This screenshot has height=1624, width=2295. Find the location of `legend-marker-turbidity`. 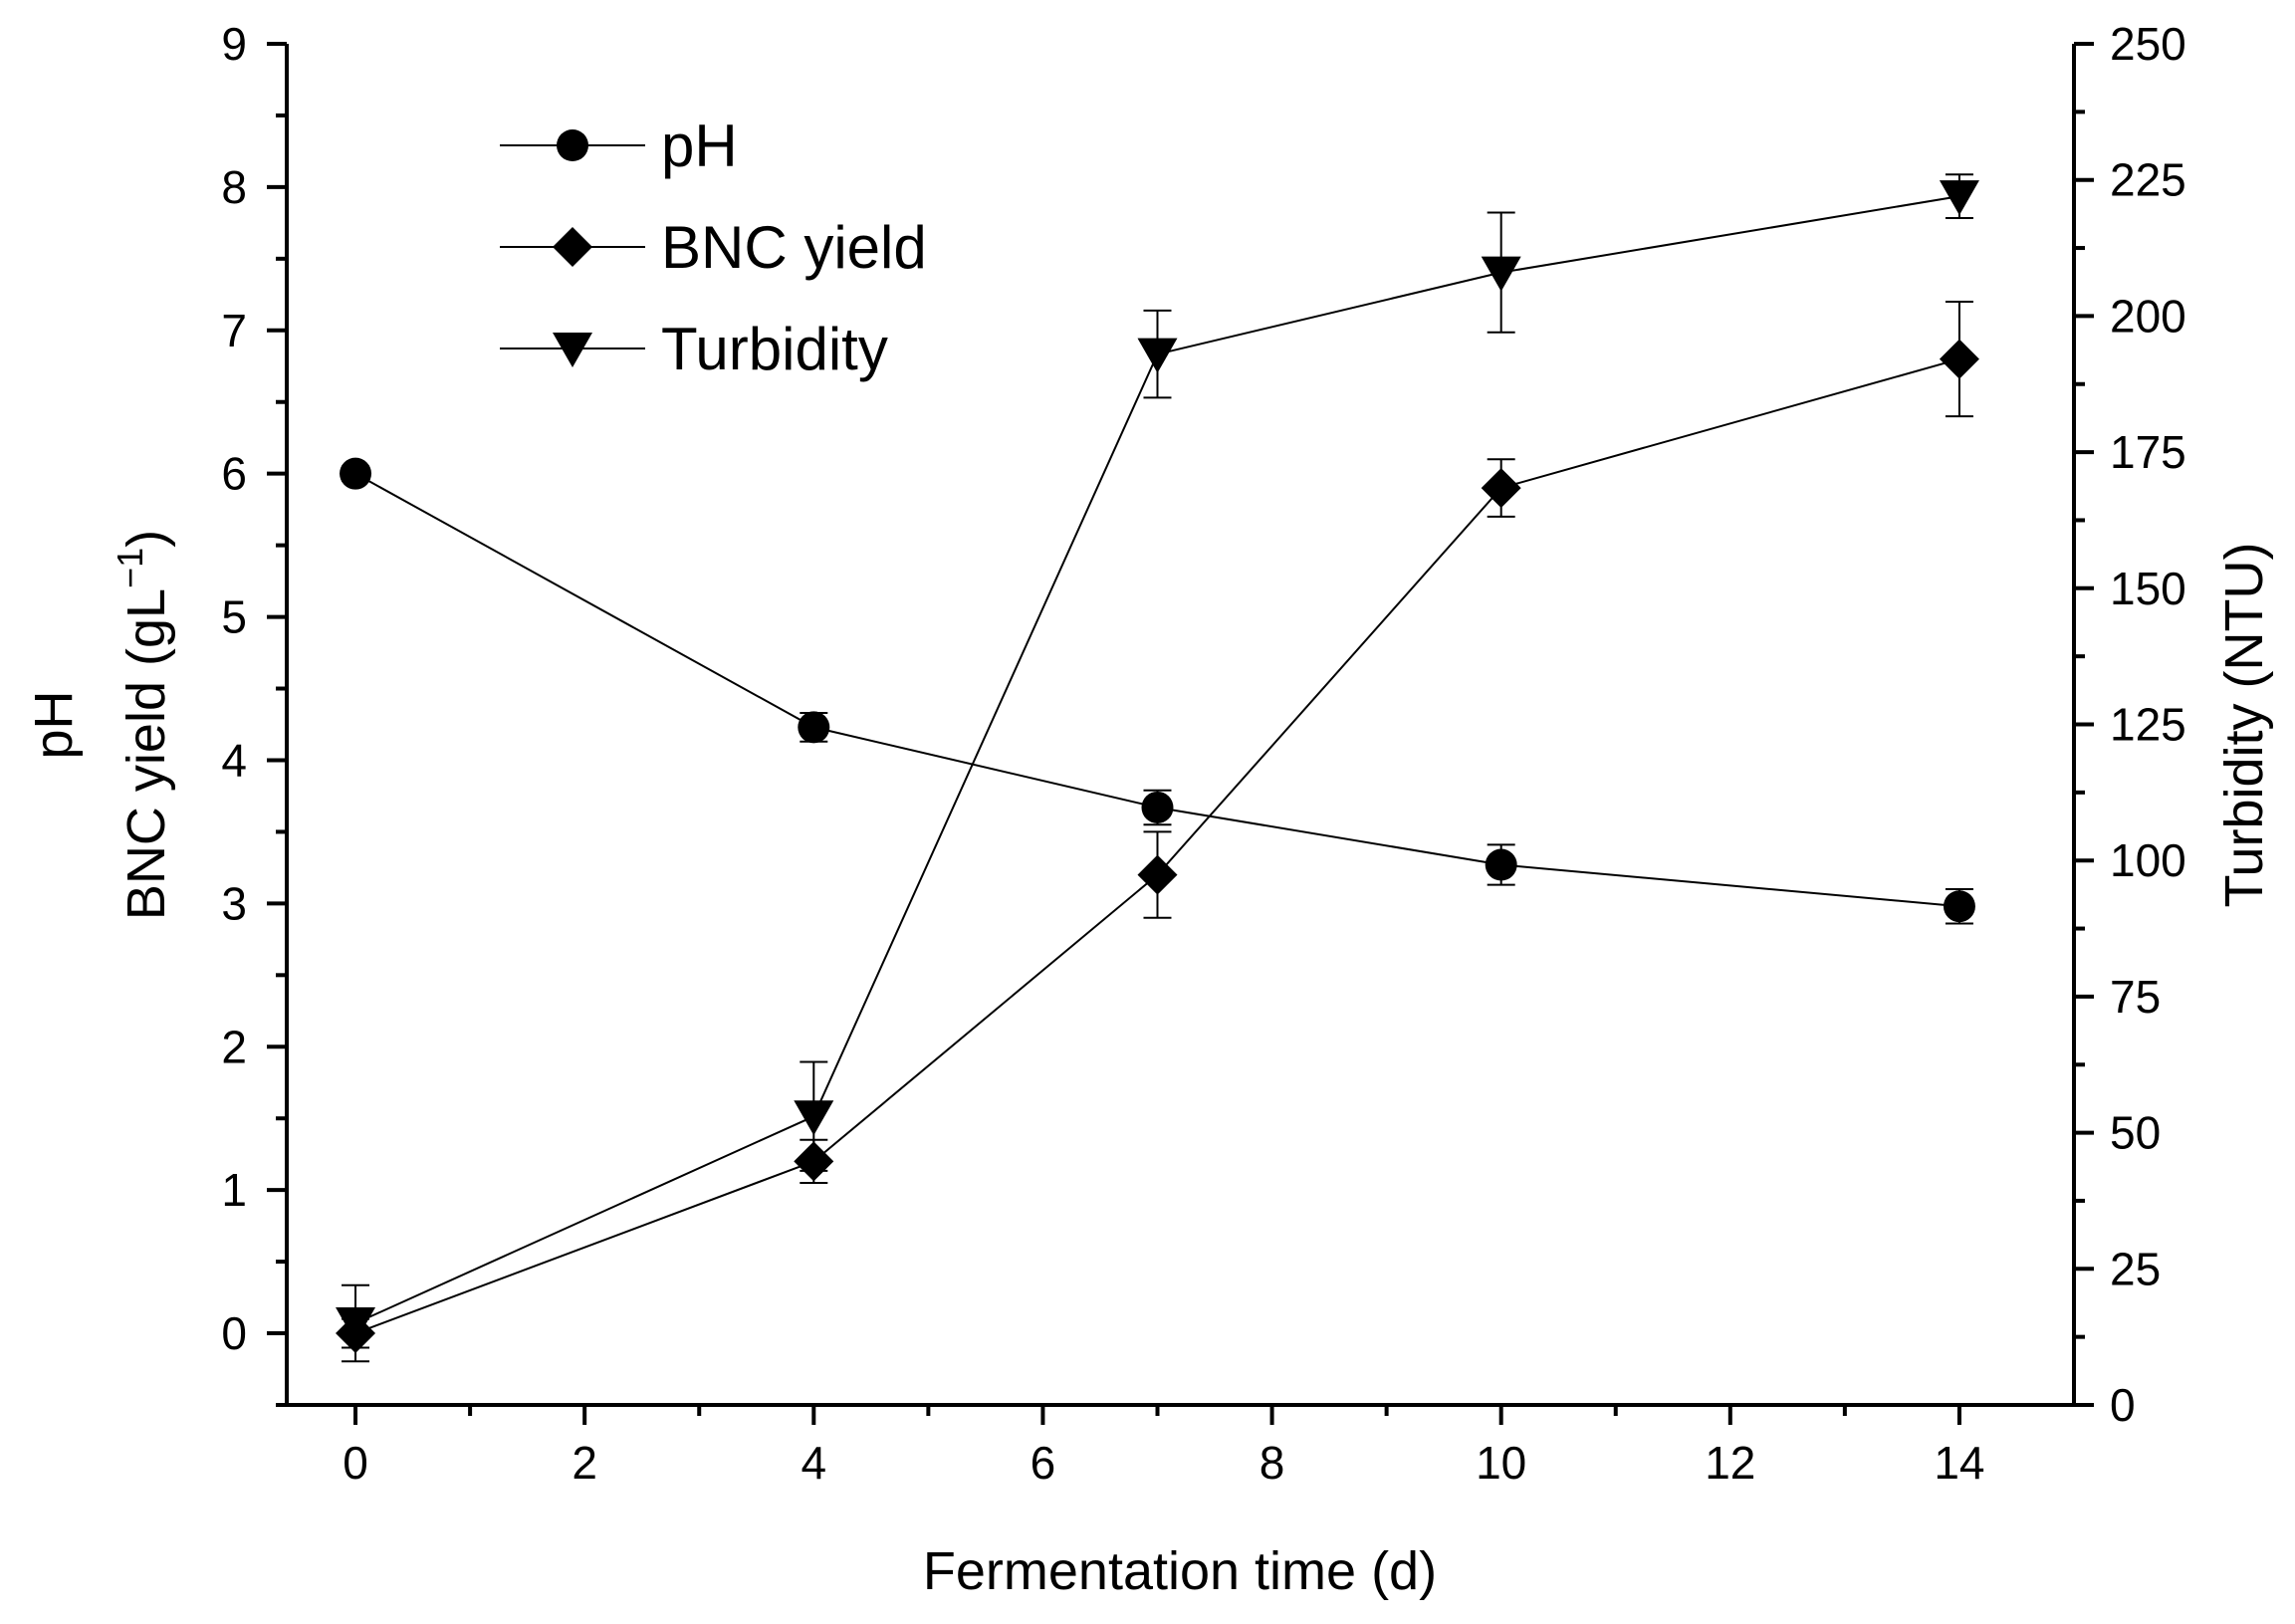

legend-marker-turbidity is located at coordinates (572, 350).